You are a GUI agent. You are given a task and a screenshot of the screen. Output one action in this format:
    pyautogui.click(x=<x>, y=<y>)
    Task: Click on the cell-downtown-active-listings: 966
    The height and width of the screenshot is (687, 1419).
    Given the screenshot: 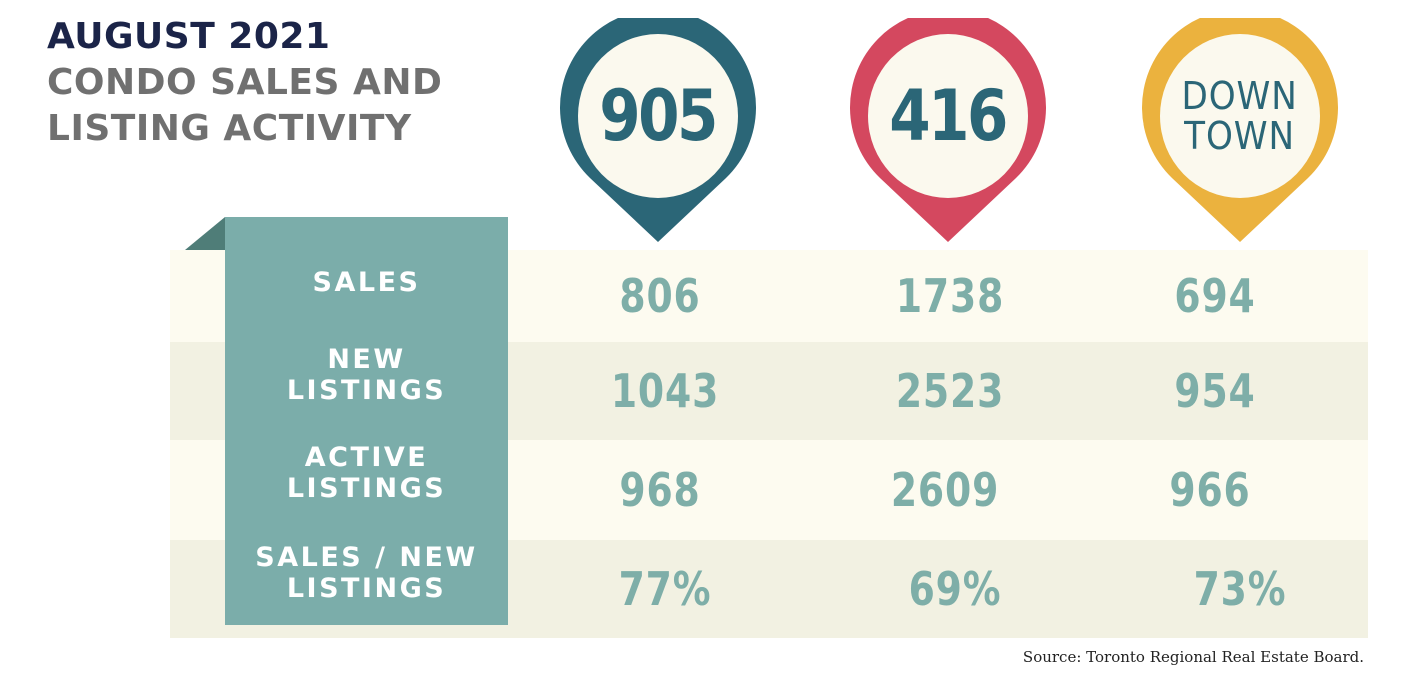 What is the action you would take?
    pyautogui.click(x=1210, y=490)
    